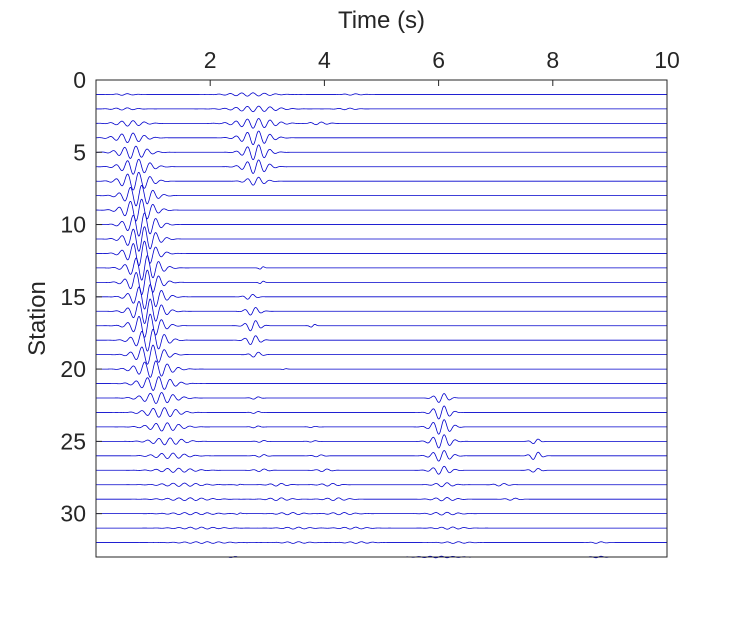 The width and height of the screenshot is (738, 633). Describe the element at coordinates (73, 441) in the screenshot. I see `y-tick-label: 25` at that location.